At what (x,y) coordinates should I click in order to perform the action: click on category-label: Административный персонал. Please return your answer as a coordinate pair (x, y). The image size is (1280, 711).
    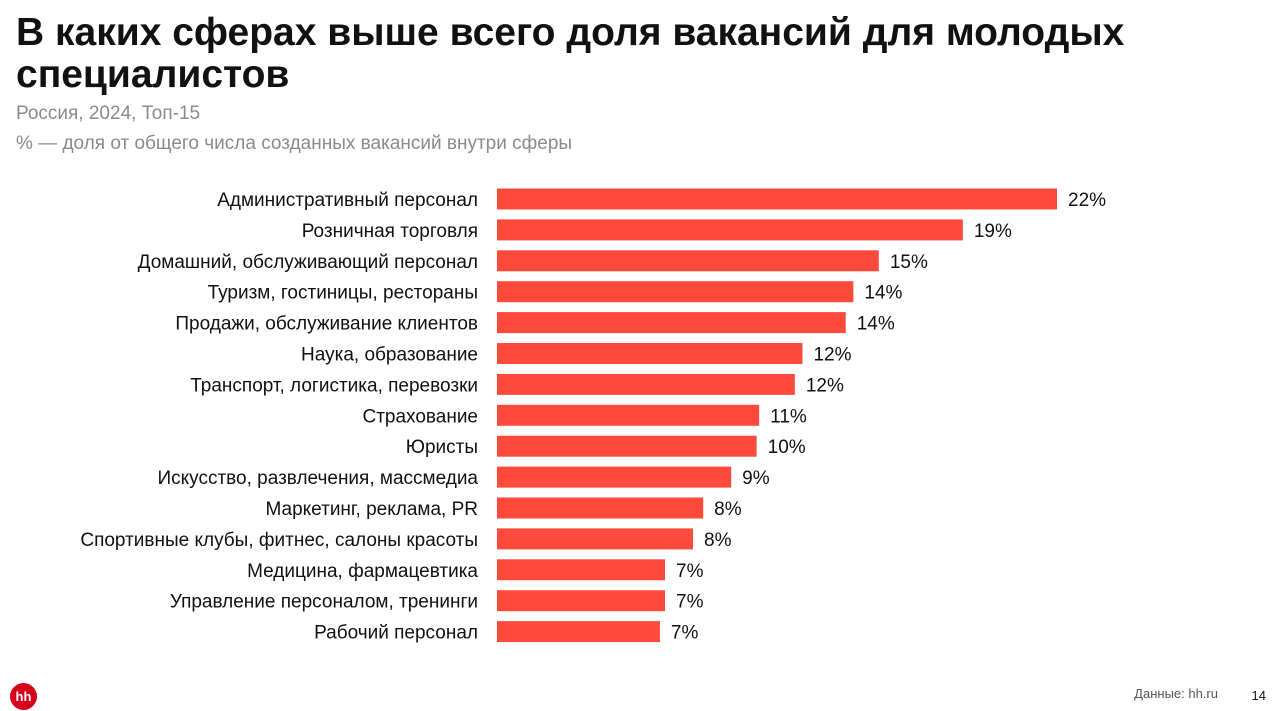
    Looking at the image, I should click on (347, 200).